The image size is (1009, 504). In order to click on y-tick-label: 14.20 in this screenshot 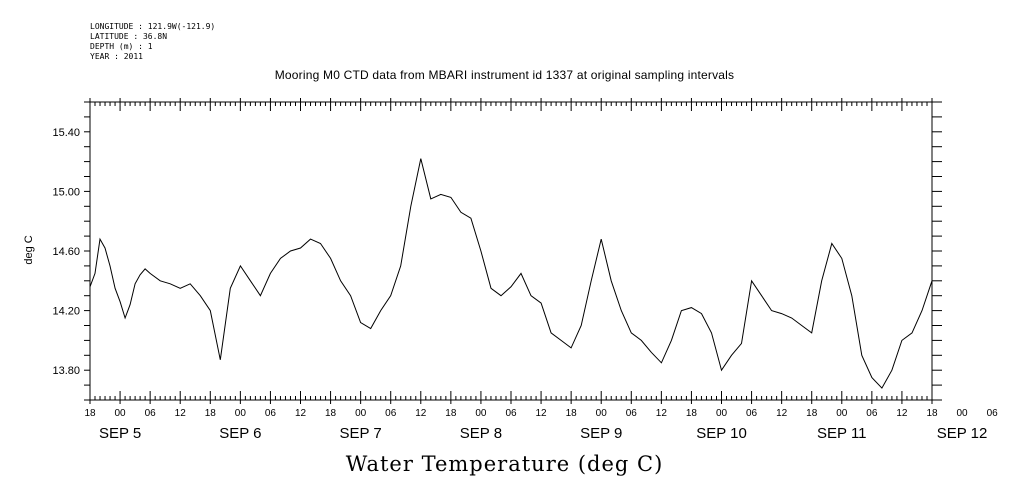, I will do `click(66, 312)`.